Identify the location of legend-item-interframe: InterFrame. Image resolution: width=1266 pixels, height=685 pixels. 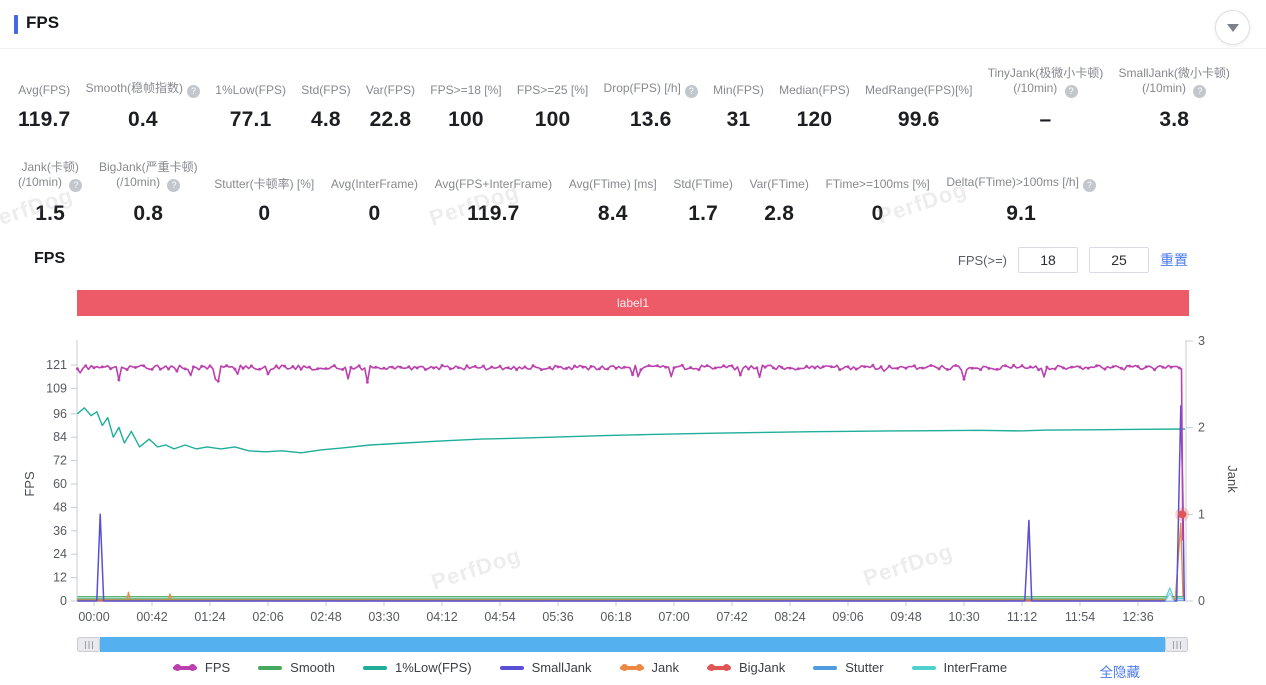
(959, 667).